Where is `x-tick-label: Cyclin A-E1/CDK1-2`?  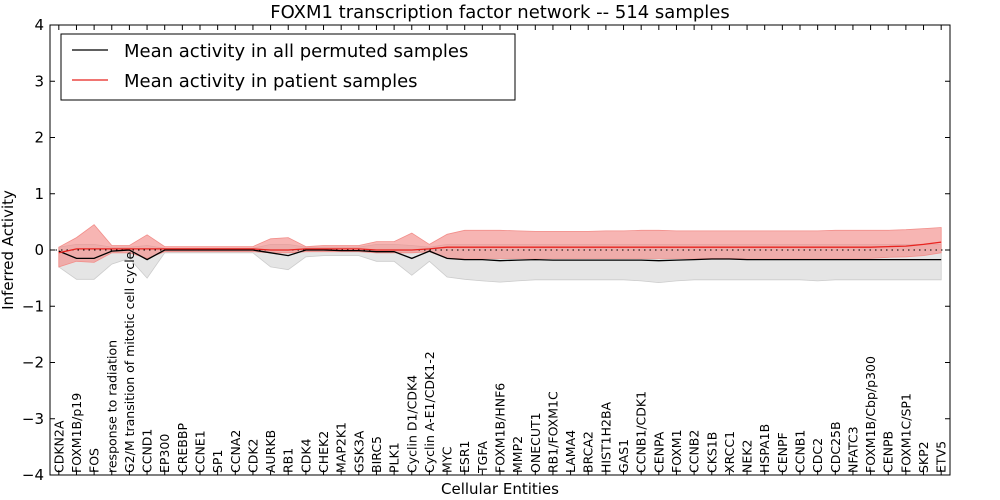 x-tick-label: Cyclin A-E1/CDK1-2 is located at coordinates (429, 412).